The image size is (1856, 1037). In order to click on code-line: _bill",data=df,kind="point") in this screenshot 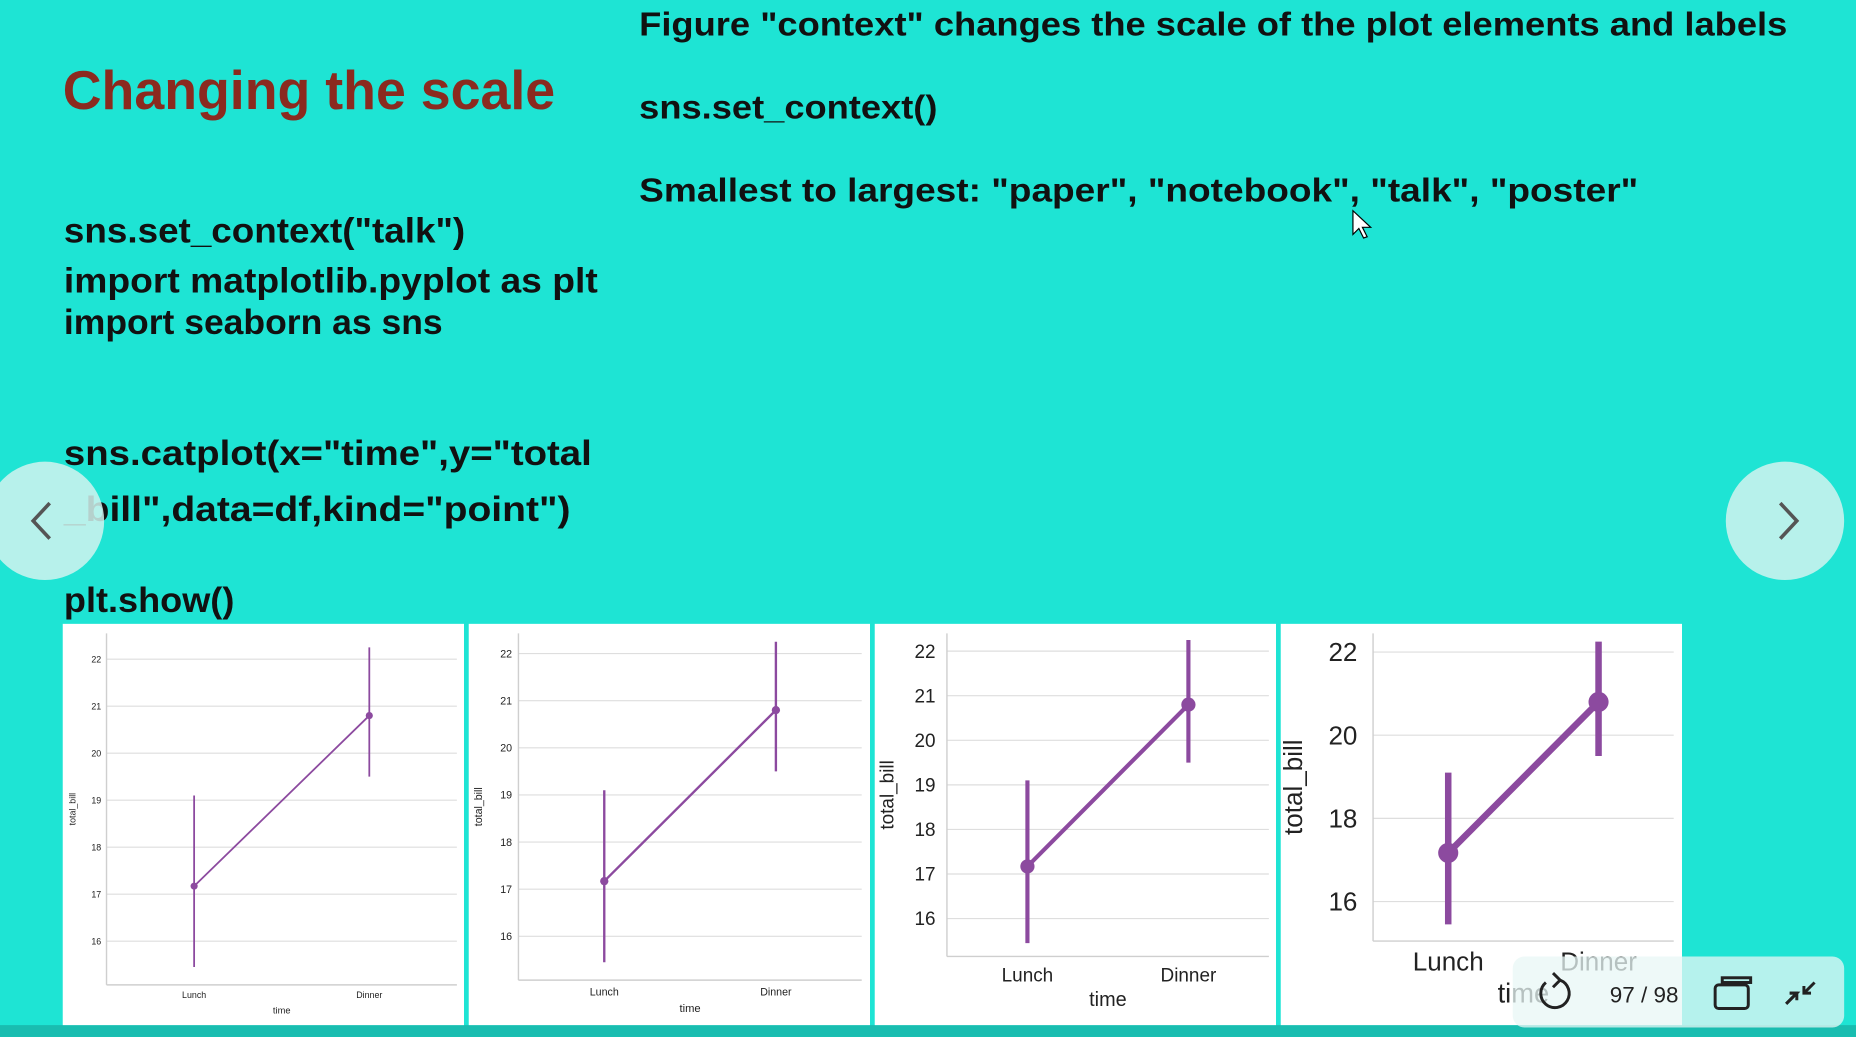, I will do `click(317, 509)`.